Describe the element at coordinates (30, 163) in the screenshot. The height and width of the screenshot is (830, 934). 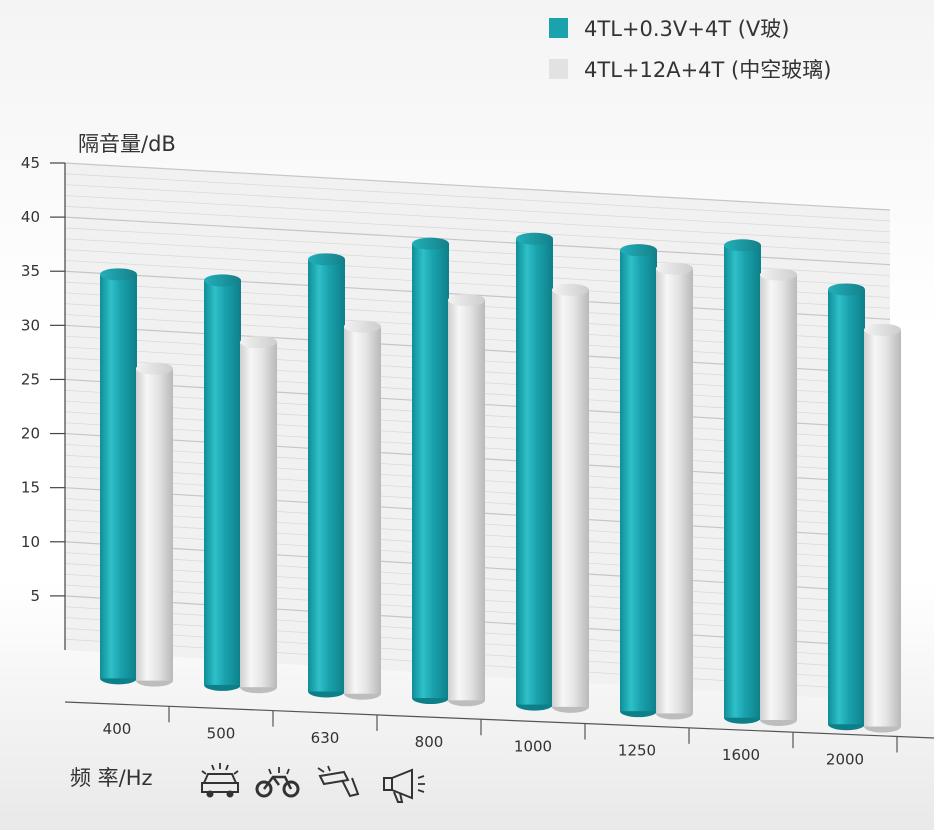
I see `y-tick-label: 45` at that location.